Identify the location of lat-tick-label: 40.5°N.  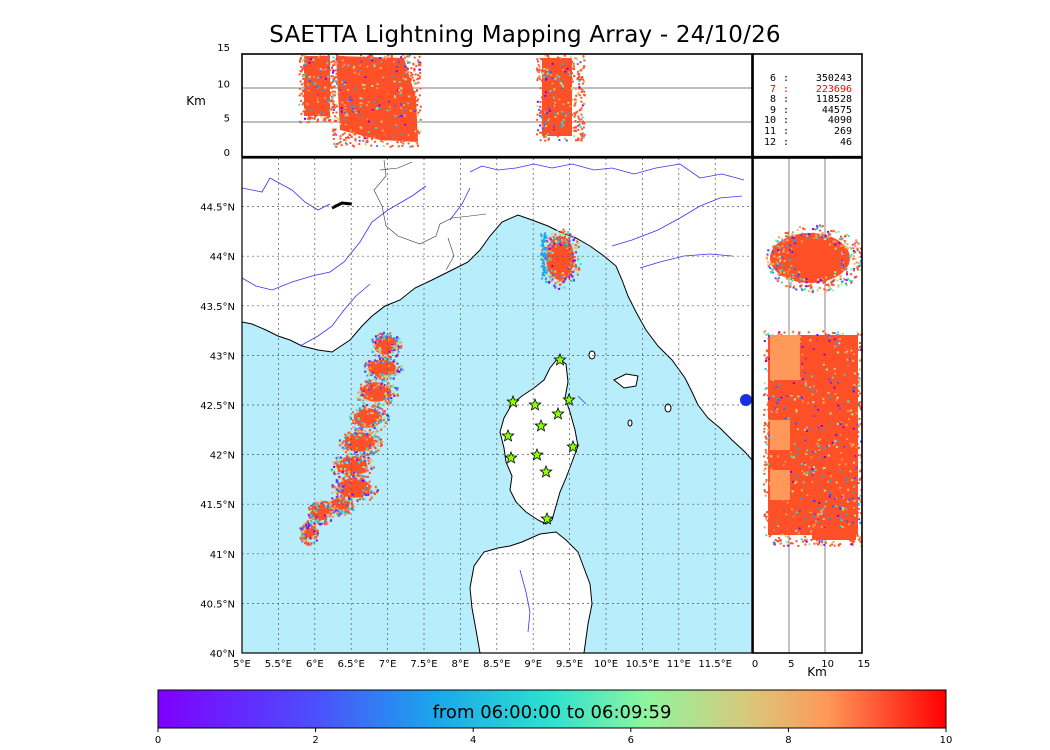
(217, 604).